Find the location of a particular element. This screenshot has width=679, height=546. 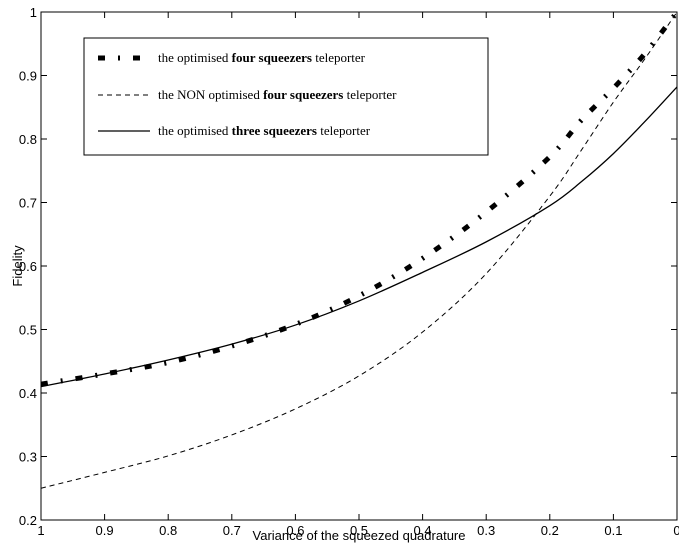

y-tick-label: 0.4 is located at coordinates (28, 393).